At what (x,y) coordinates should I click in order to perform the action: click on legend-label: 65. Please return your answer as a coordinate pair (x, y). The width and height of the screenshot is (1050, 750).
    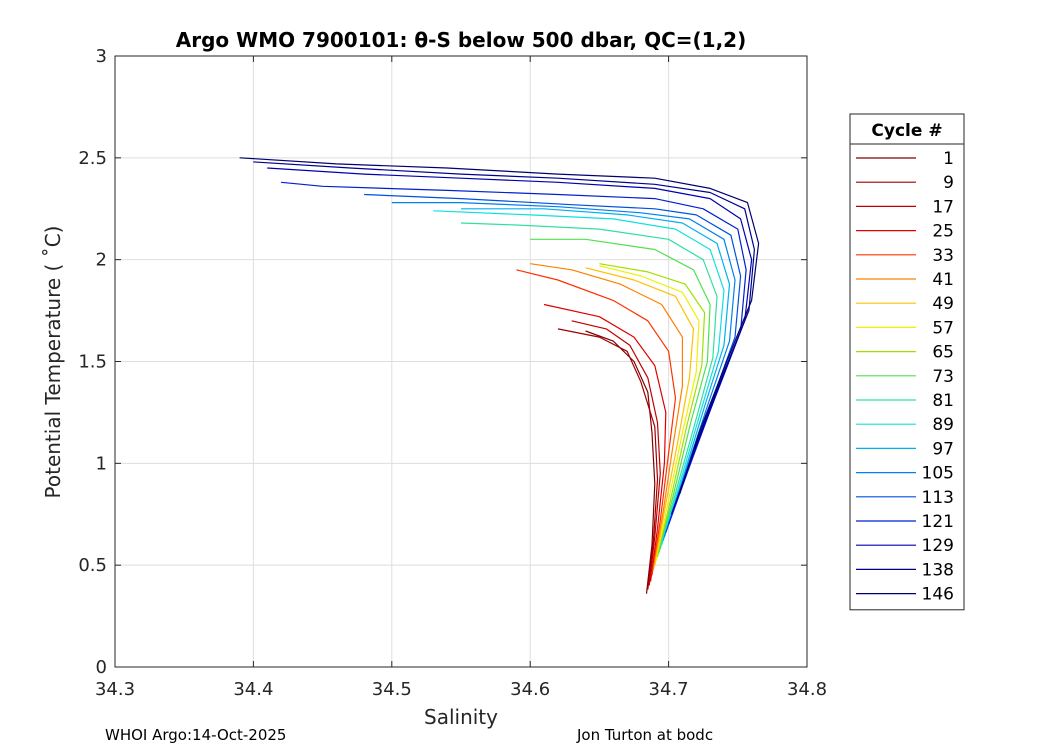
    Looking at the image, I should click on (943, 353).